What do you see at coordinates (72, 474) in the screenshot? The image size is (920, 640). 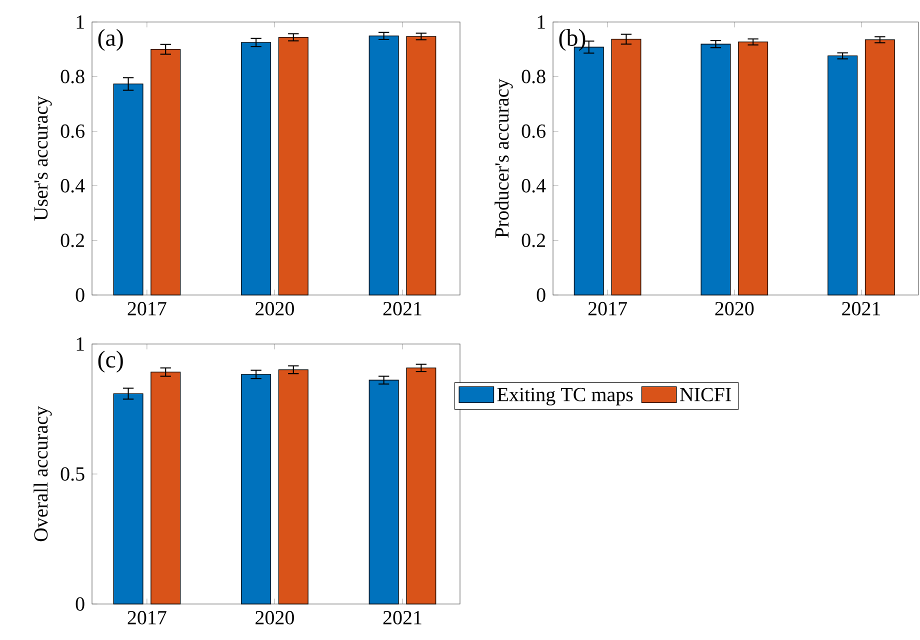 I see `y-tick-label: 0.5` at bounding box center [72, 474].